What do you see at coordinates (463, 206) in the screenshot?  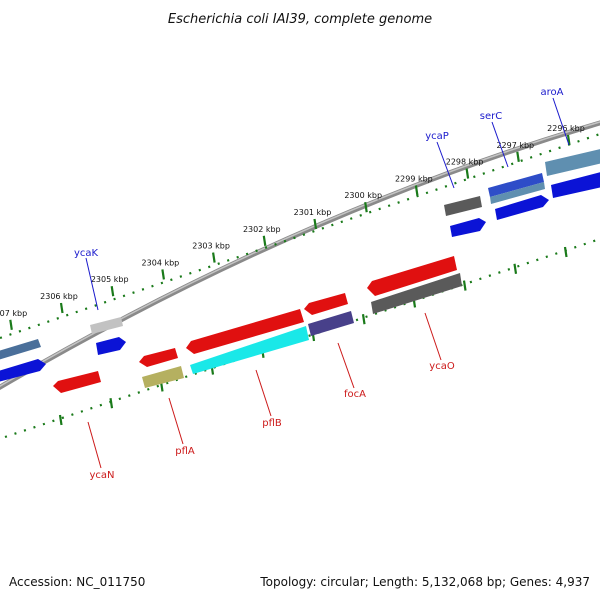 I see `gene-feature-ycaP-grey` at bounding box center [463, 206].